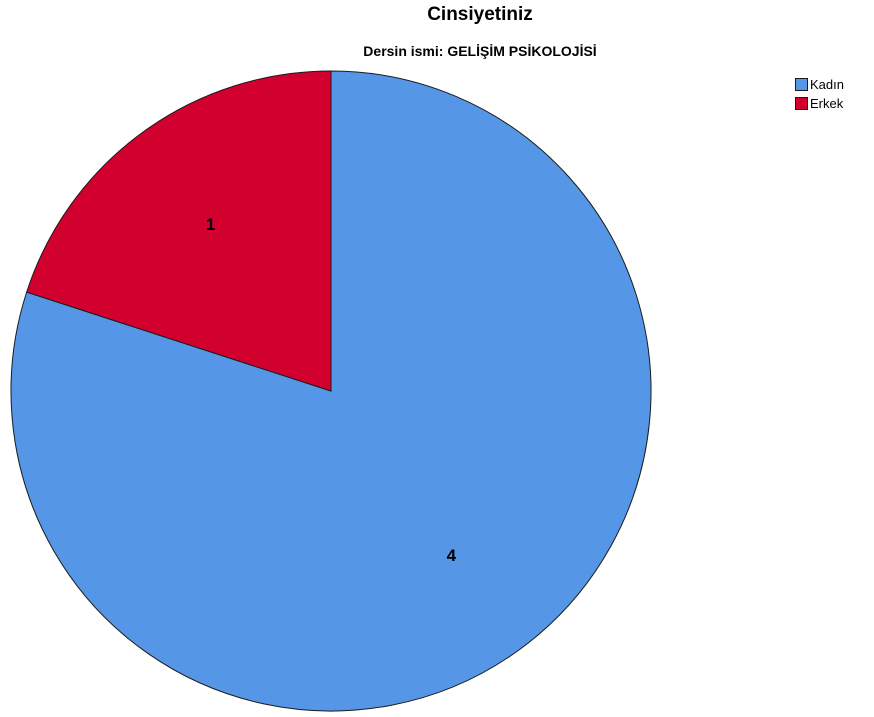  Describe the element at coordinates (210, 224) in the screenshot. I see `pie-data-label-erkek: 1` at that location.